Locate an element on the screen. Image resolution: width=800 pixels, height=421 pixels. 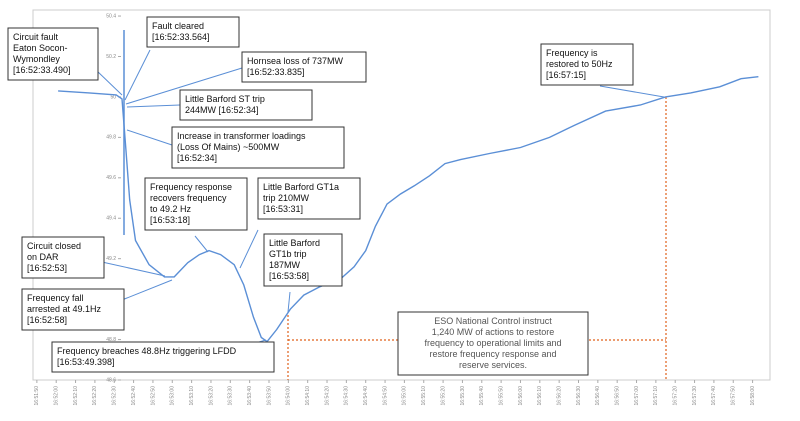
y-tick-label: 50.4 is located at coordinates (111, 16).